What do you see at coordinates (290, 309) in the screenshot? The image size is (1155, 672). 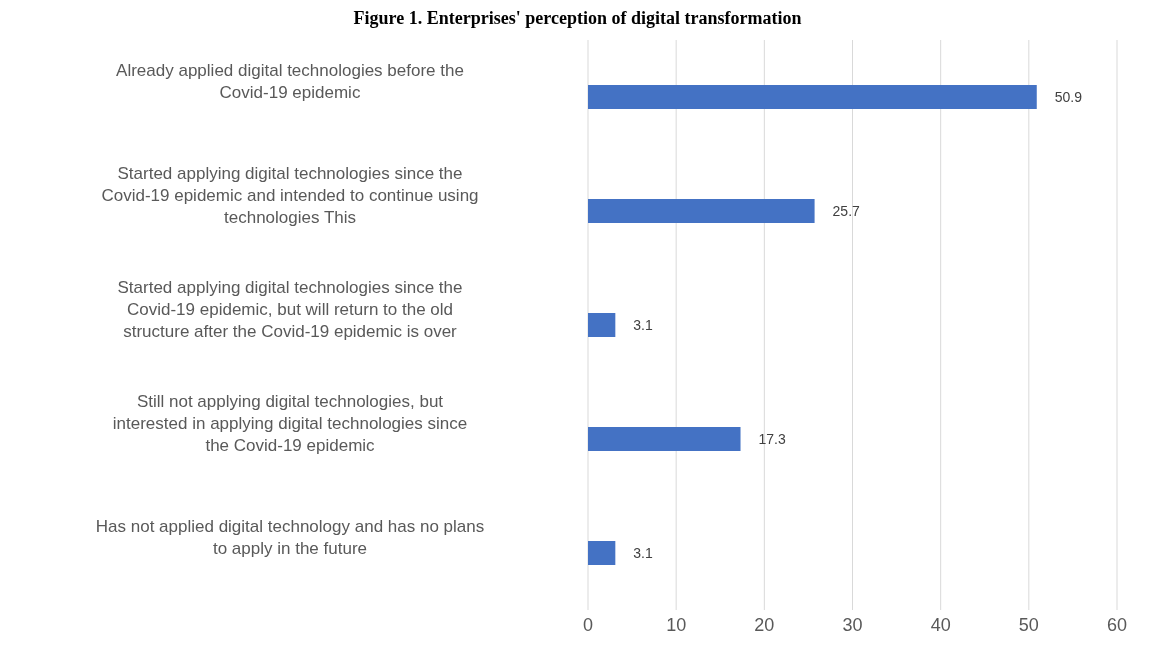 I see `y-tick-label: Started applying digital technologies since the Covid-19 epidemic, but will return to the old structure after the Covid-19 epidemic is over` at bounding box center [290, 309].